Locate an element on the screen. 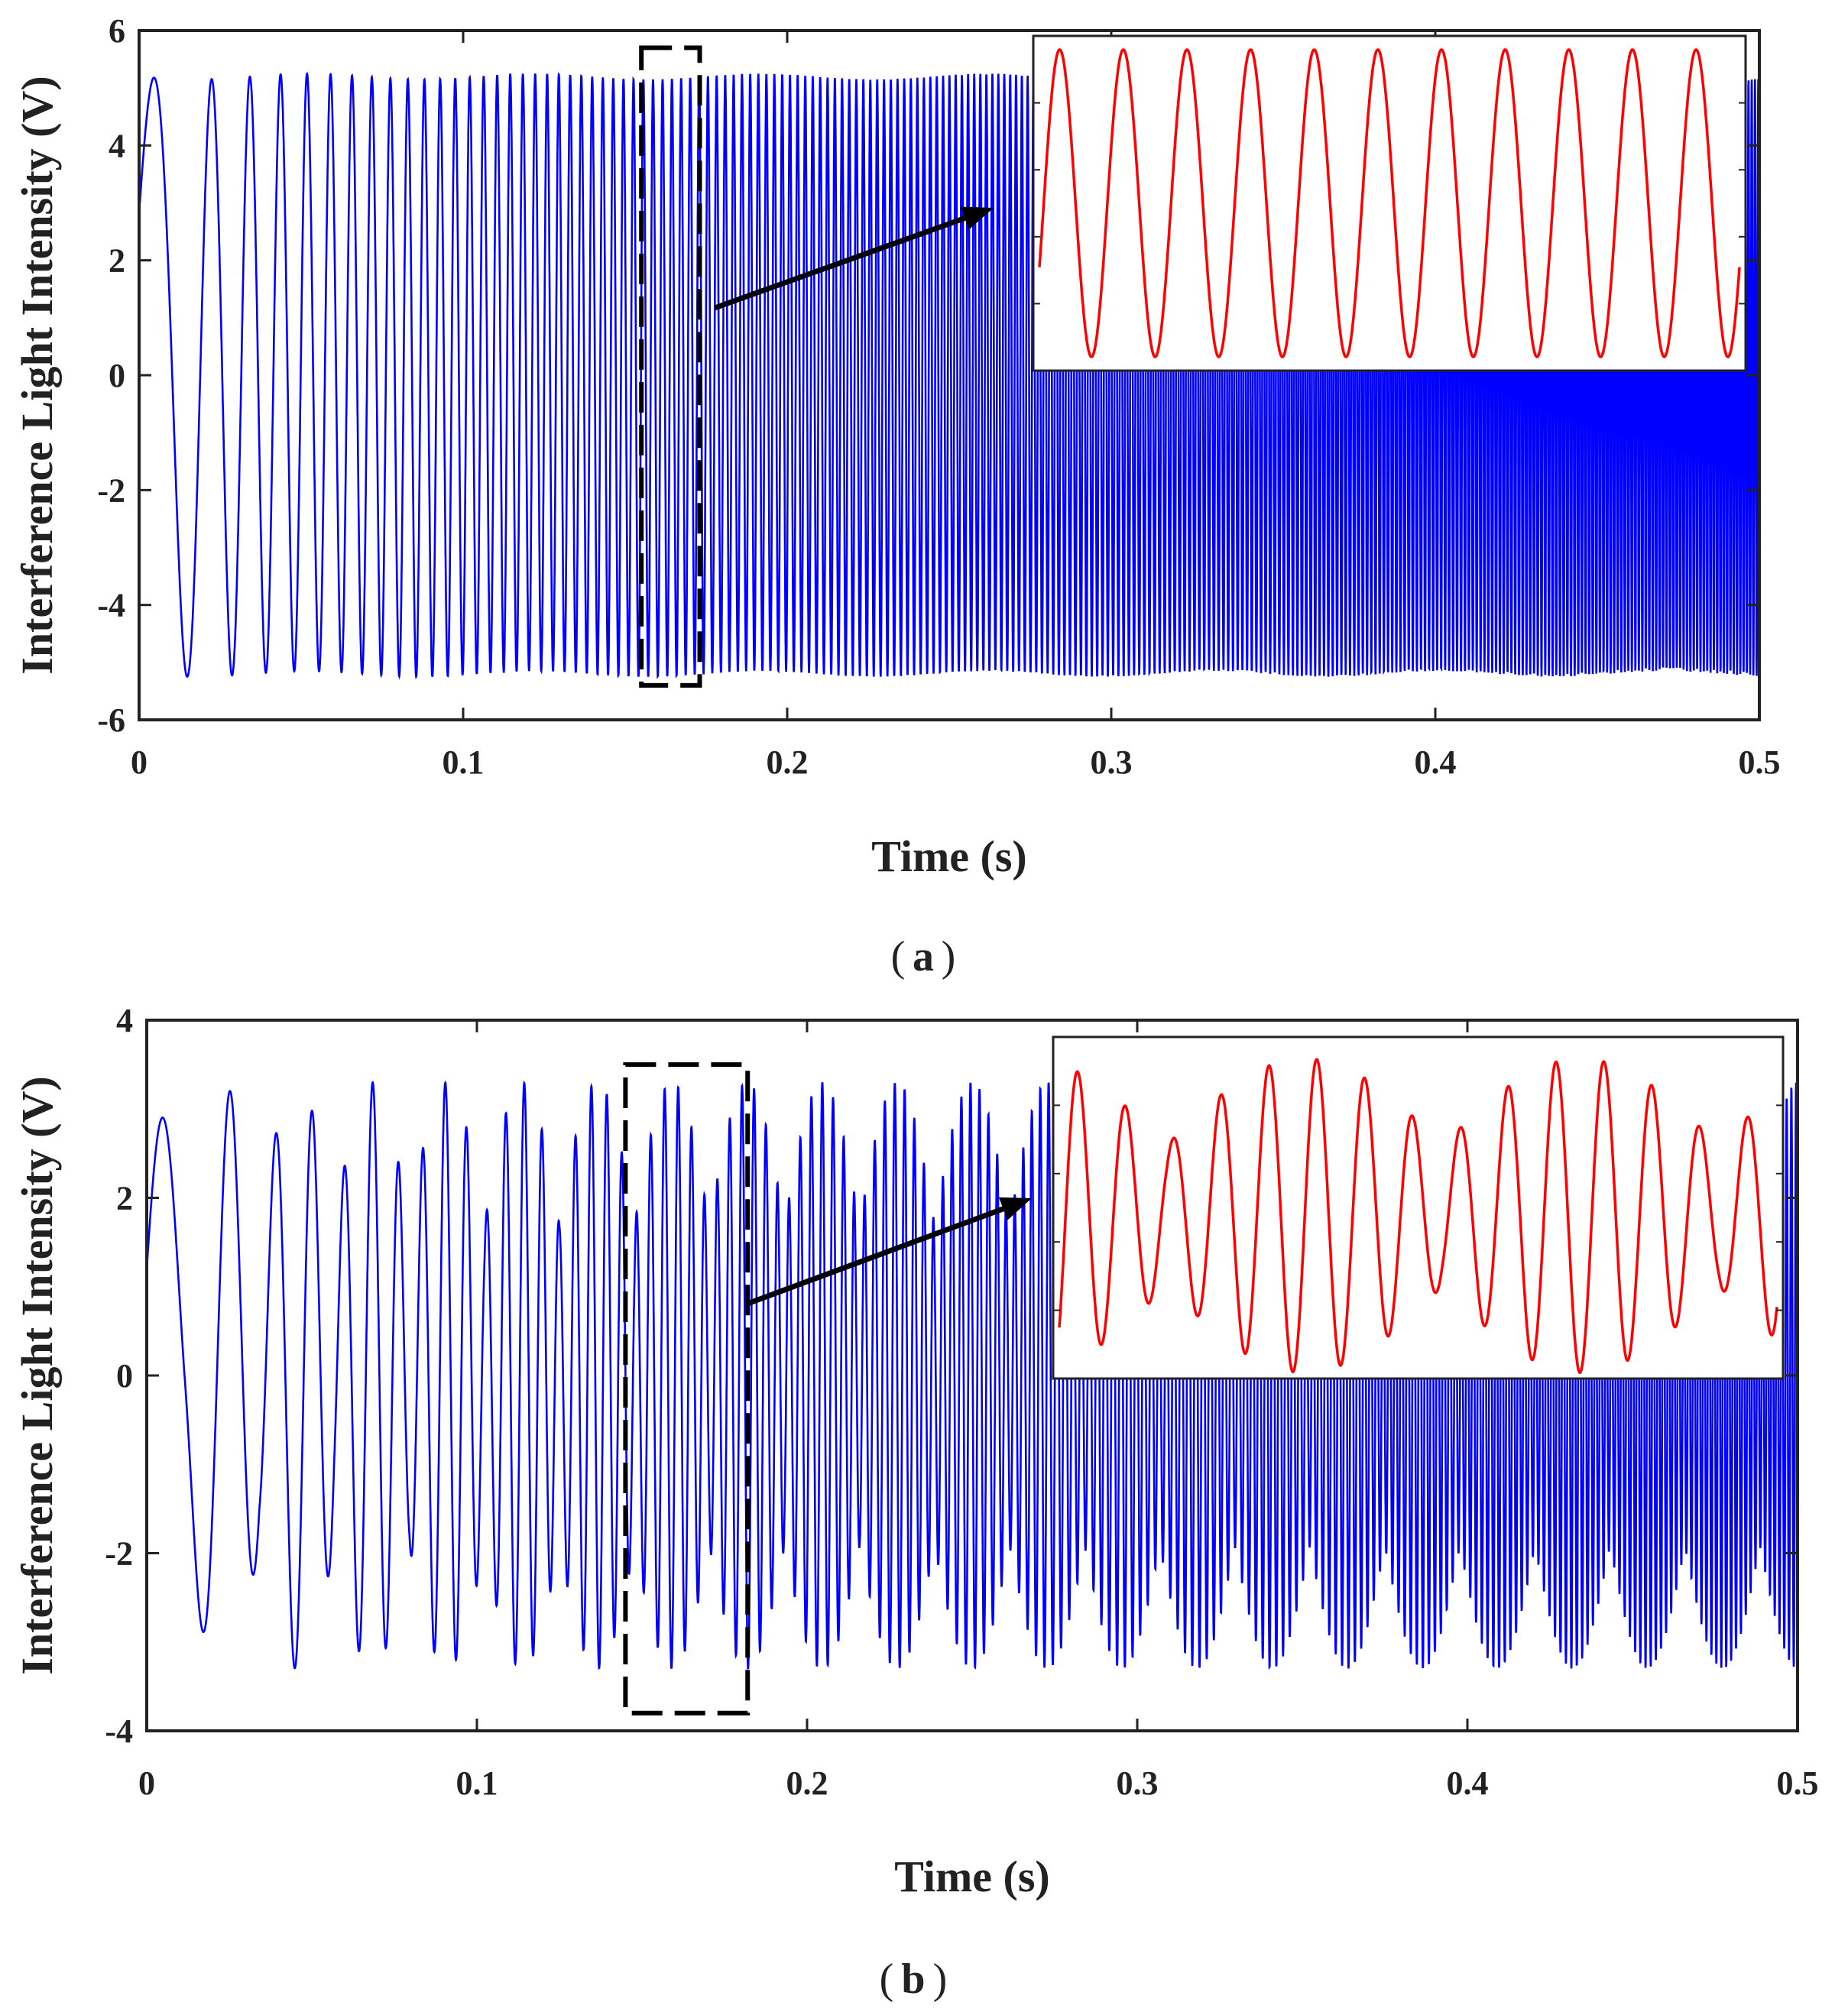 This screenshot has width=1848, height=2009. panel-b-xtick-label: 0.5 is located at coordinates (1798, 1783).